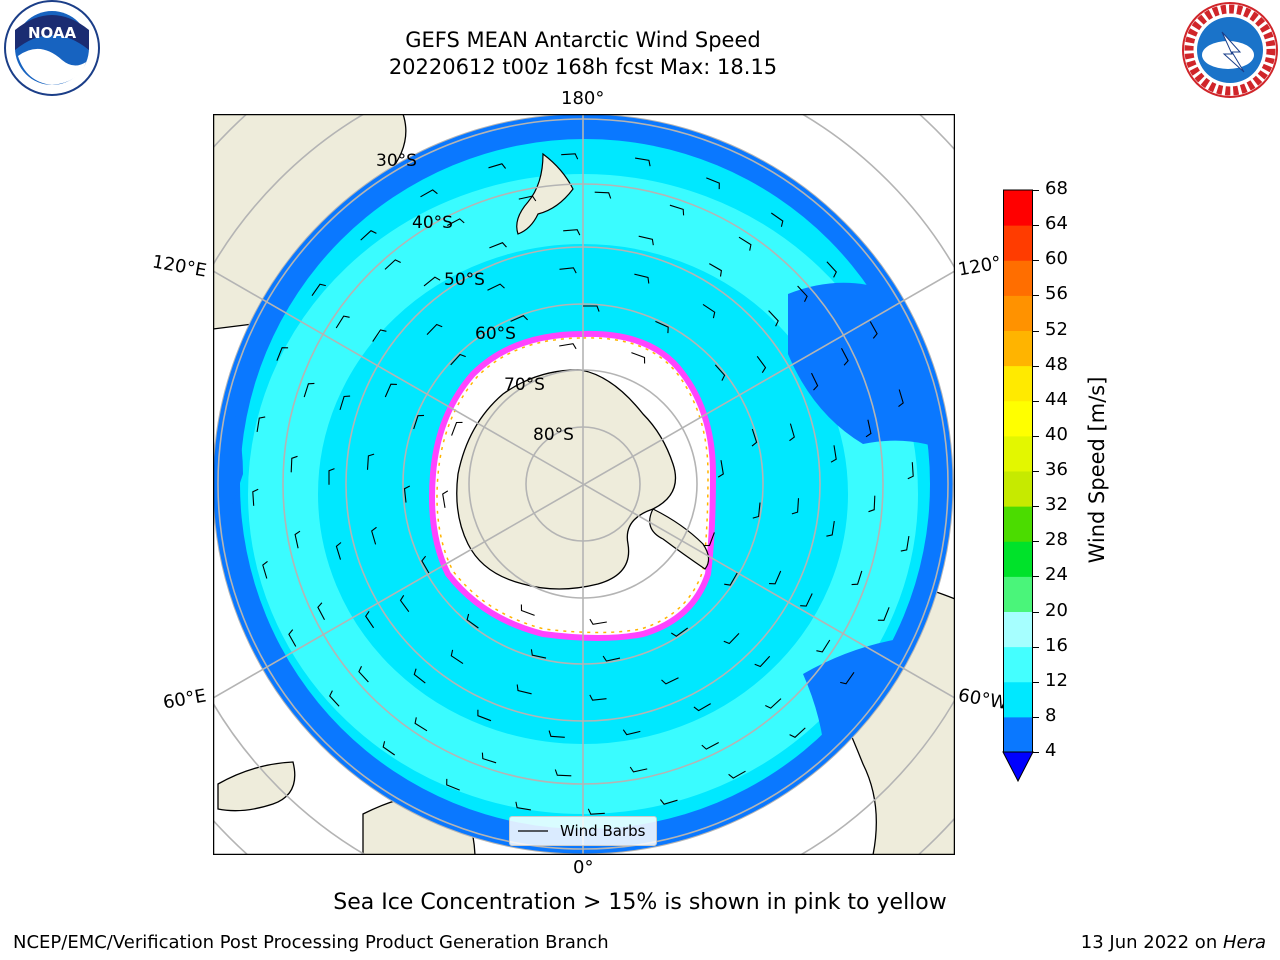 This screenshot has width=1280, height=960. Describe the element at coordinates (1056, 224) in the screenshot. I see `colorbar-tick-label: 64` at that location.